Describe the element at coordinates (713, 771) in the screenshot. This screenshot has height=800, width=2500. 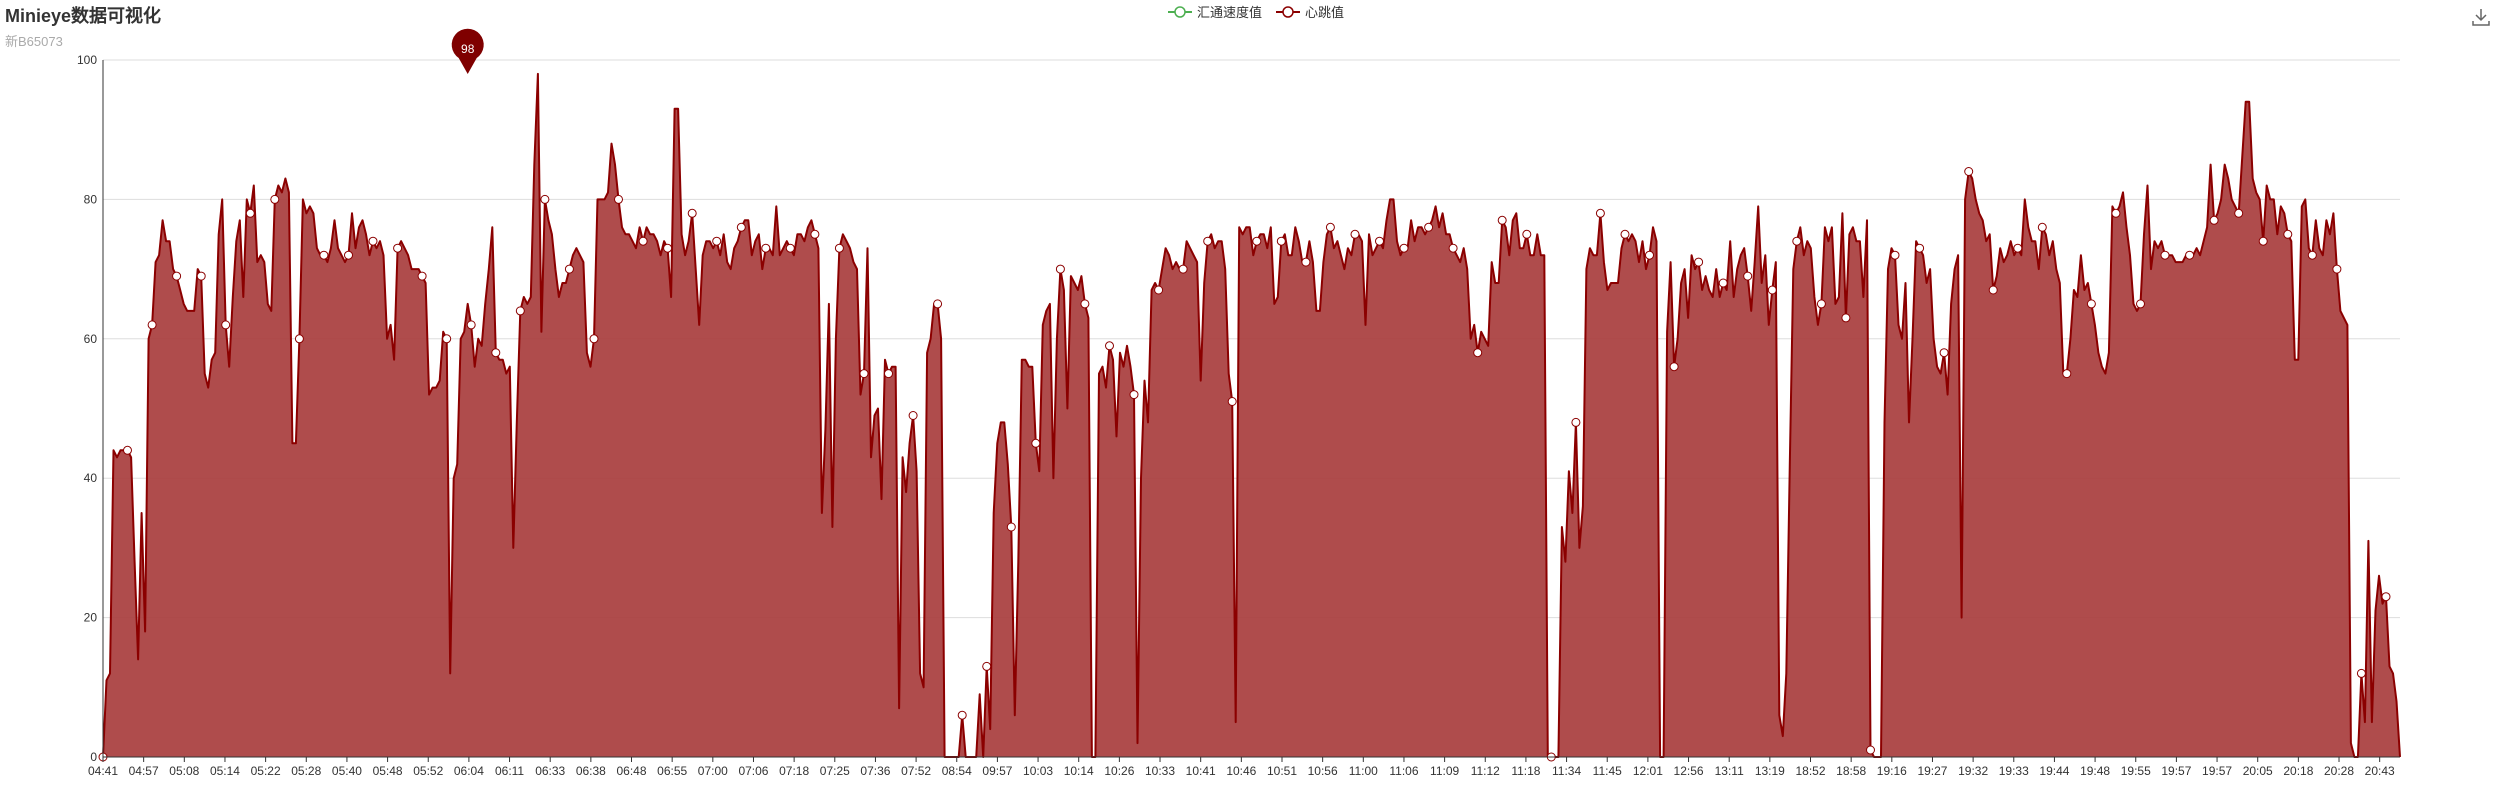
I see `x-tick-label: 07:00` at that location.